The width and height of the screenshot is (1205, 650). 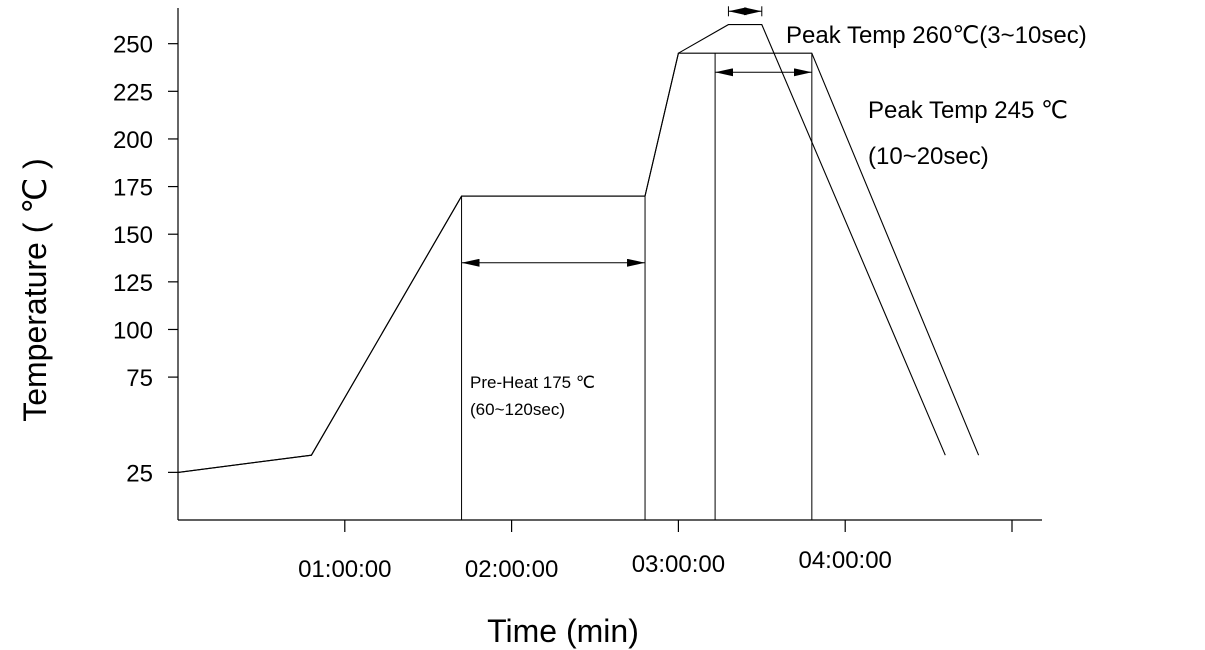 I want to click on x-axis-ticks: 01:00:00 02:00:00 03:00:00 04:00:00, so click(x=655, y=551).